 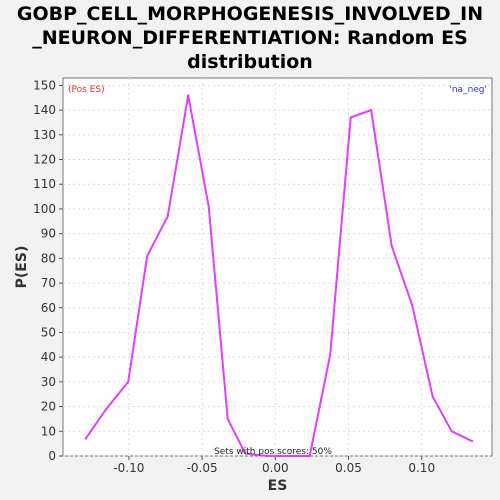 What do you see at coordinates (273, 452) in the screenshot?
I see `pos-scores-annotation: Sets with pos scores: 50%` at bounding box center [273, 452].